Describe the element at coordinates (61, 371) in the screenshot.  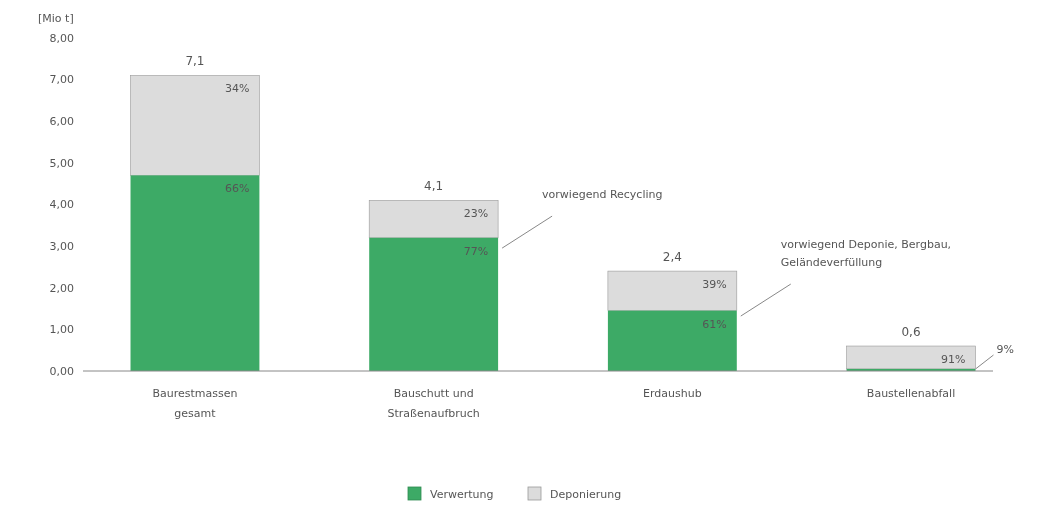
I see `y-tick-label: 0,00` at that location.